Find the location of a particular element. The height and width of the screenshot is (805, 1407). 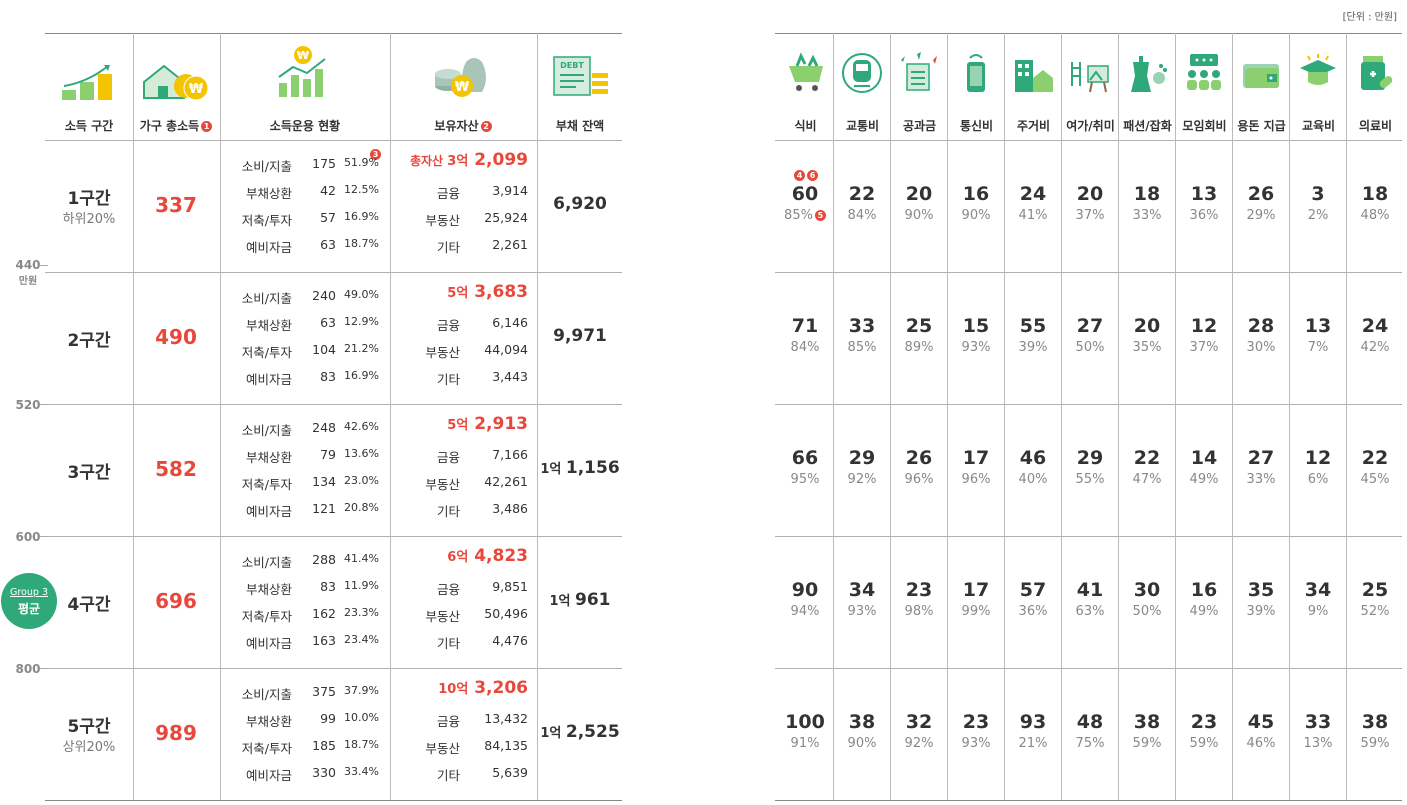

expense-value: 27 is located at coordinates (1090, 326).